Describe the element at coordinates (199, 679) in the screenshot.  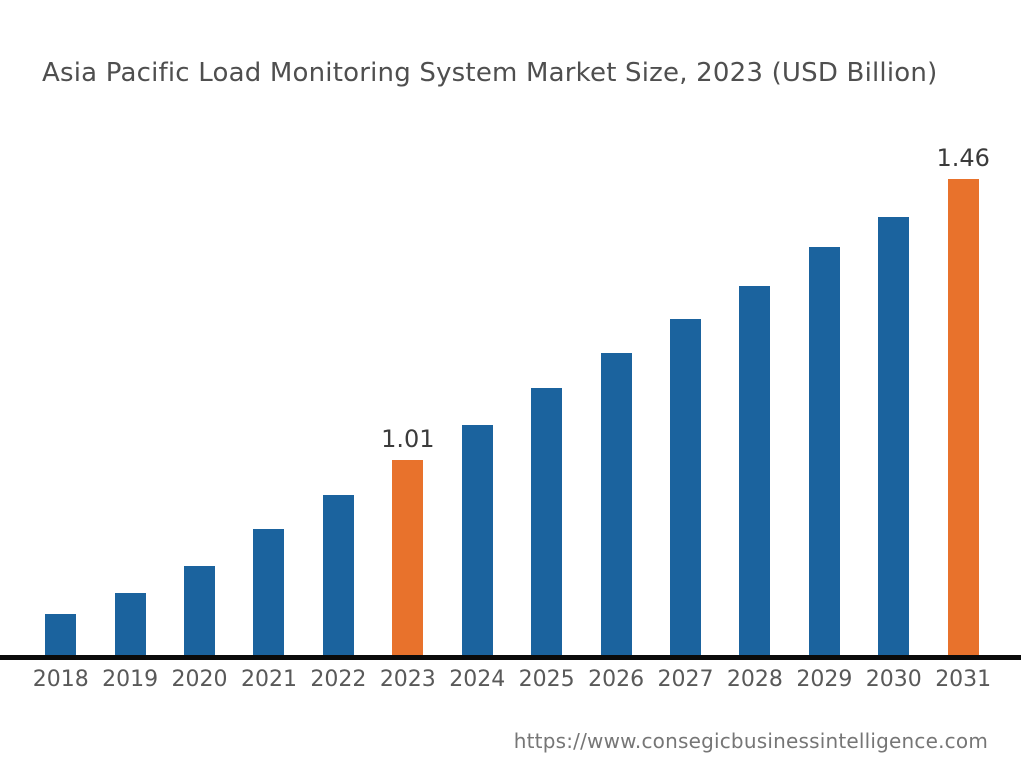
I see `x-tick-2020: 2020` at that location.